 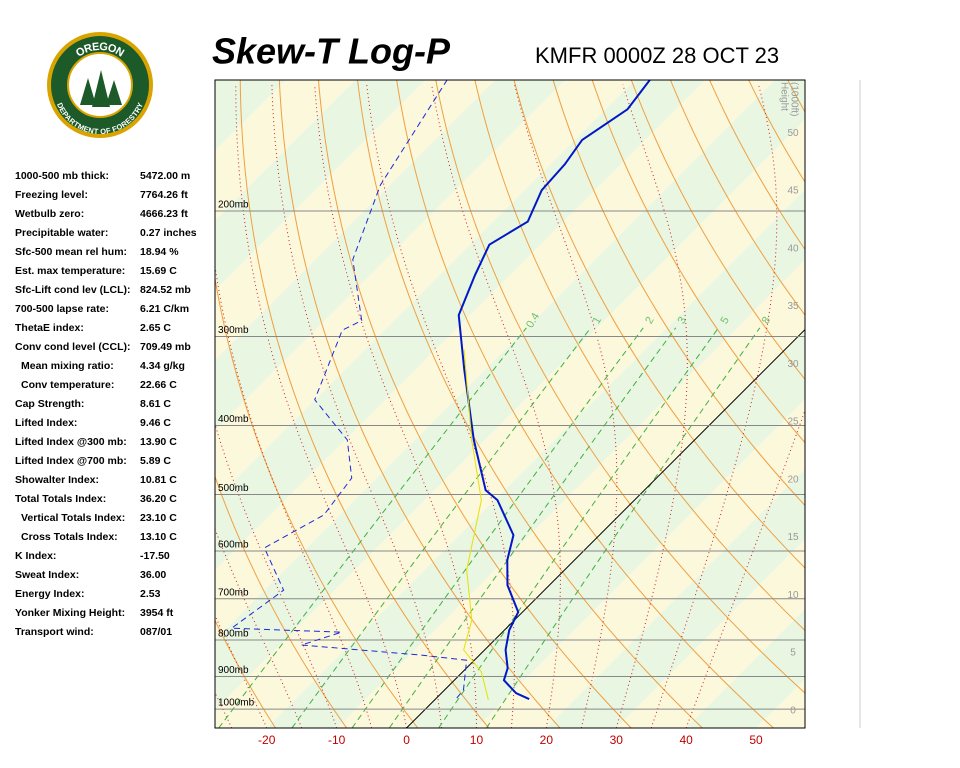 I want to click on index-label: Conv cond level (CCL):, so click(x=73, y=347).